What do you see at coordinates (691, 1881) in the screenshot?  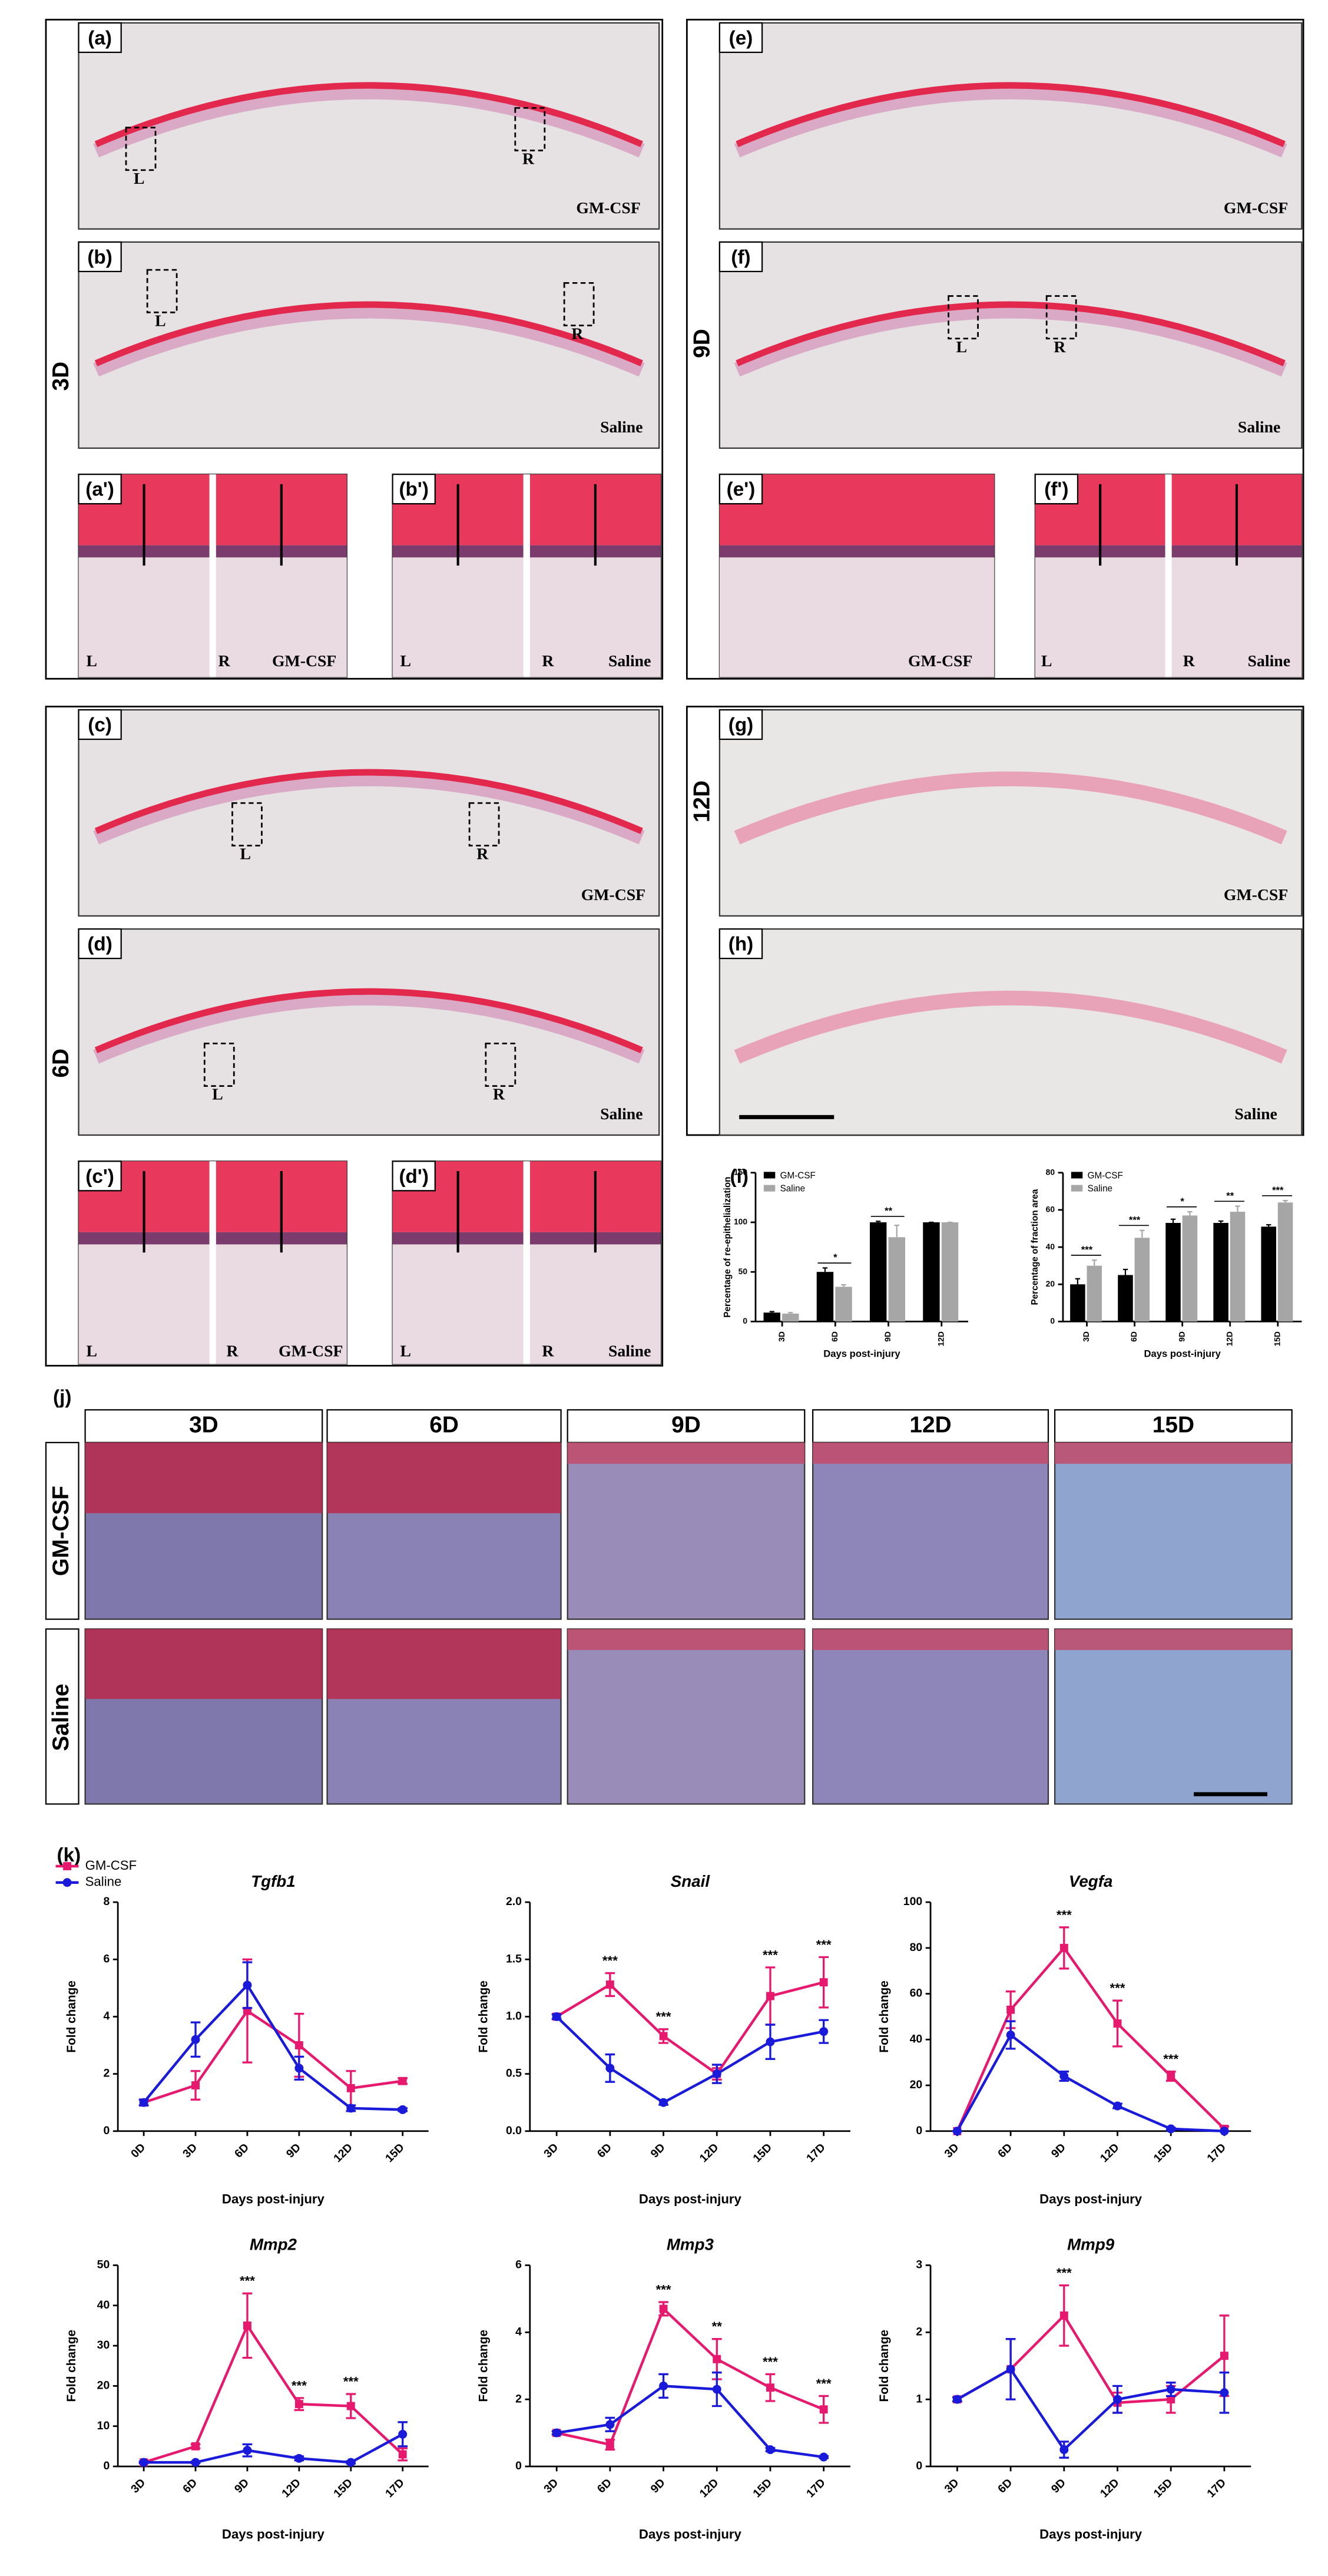 I see `chart-title: Snail` at bounding box center [691, 1881].